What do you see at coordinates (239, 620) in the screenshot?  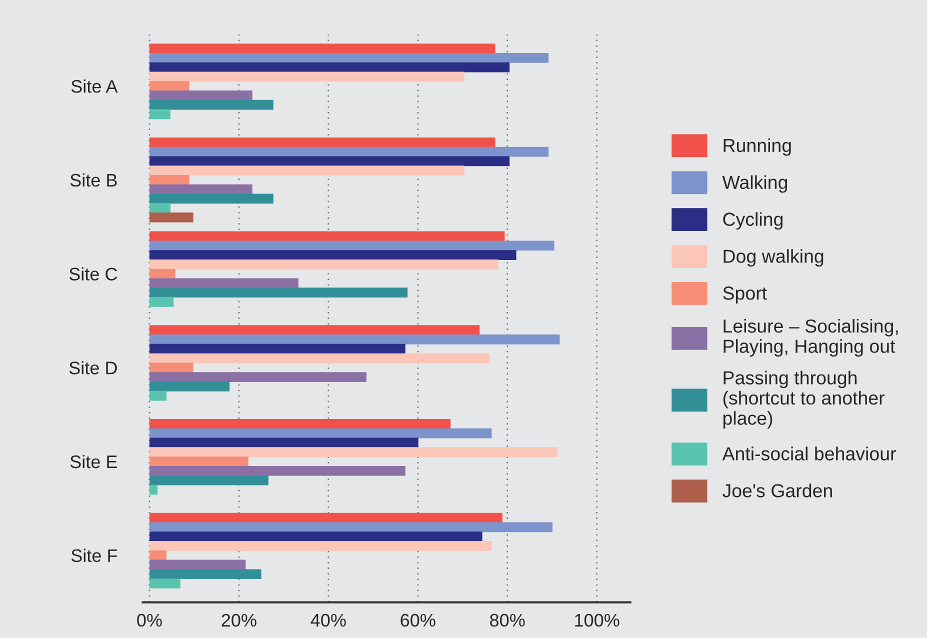 I see `x-tick-label: 20%` at bounding box center [239, 620].